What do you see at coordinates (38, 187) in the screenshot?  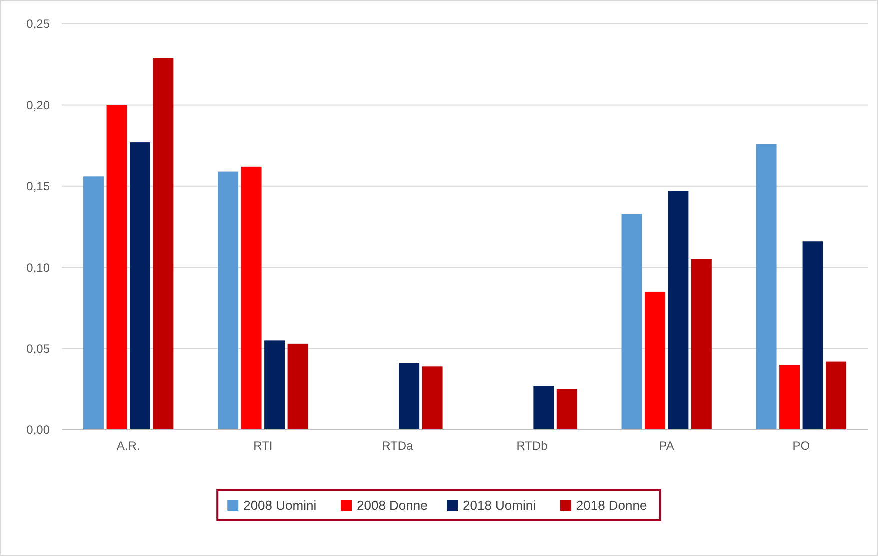 I see `y-tick-label: 0,15` at bounding box center [38, 187].